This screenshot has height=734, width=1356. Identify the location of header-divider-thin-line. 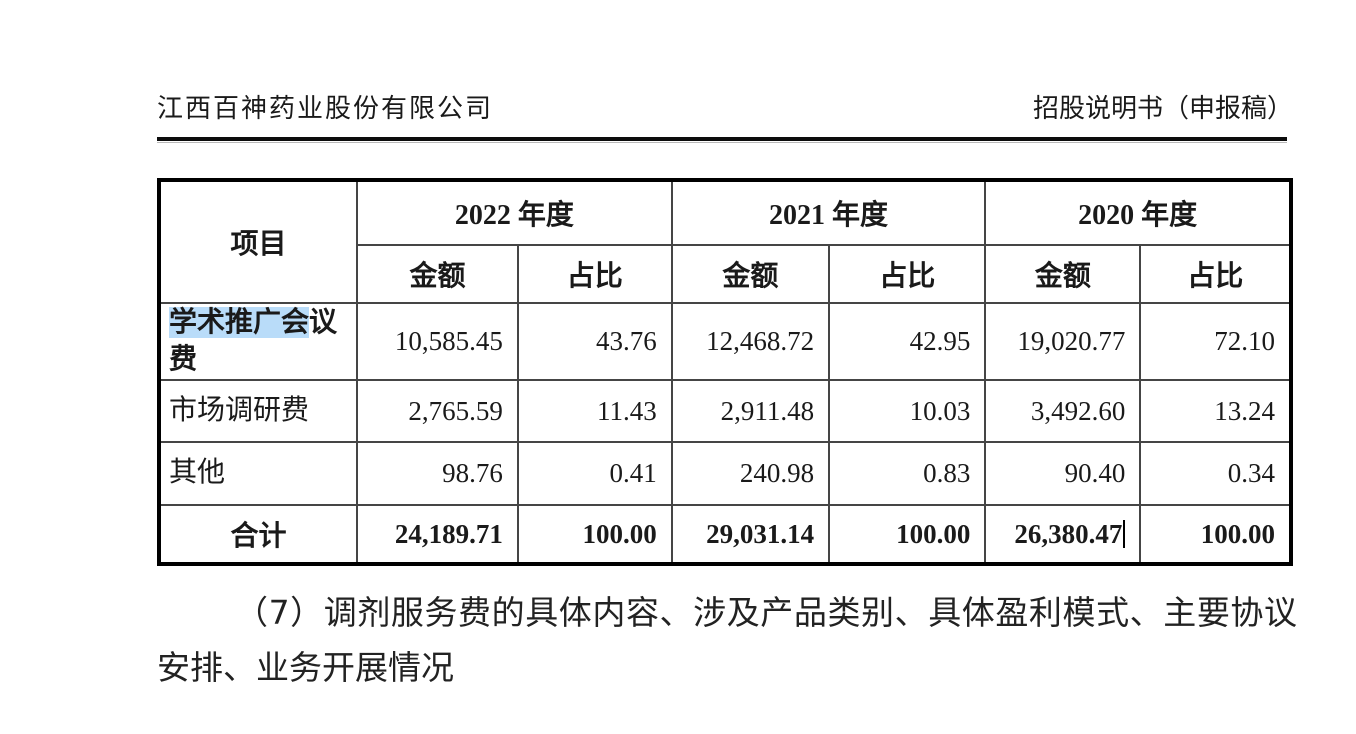
(722, 142).